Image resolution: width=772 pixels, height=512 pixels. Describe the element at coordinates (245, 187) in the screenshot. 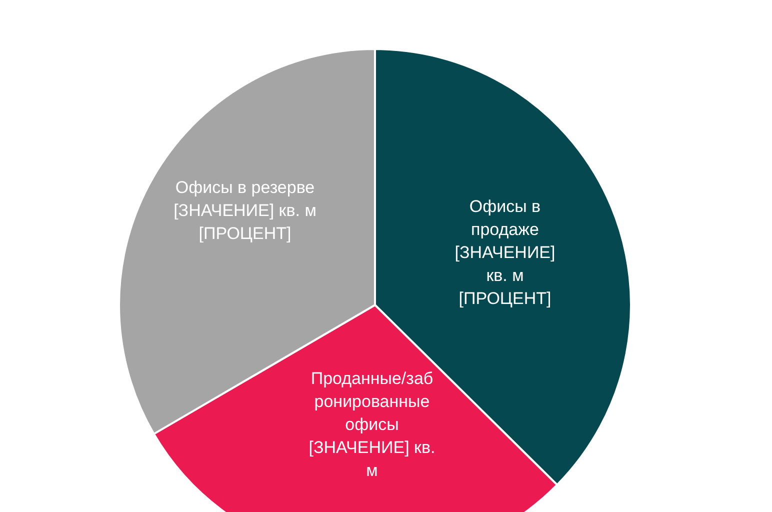

I see `slice-label: Офисы в резерве` at that location.